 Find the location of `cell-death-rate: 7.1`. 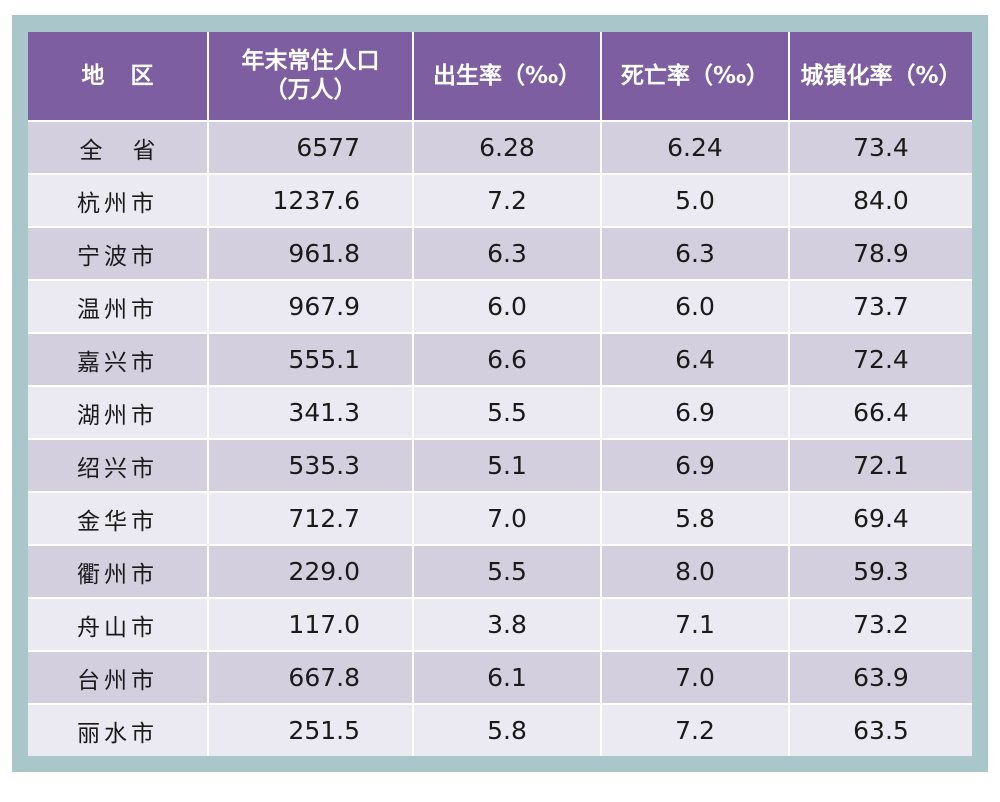

cell-death-rate: 7.1 is located at coordinates (695, 624).